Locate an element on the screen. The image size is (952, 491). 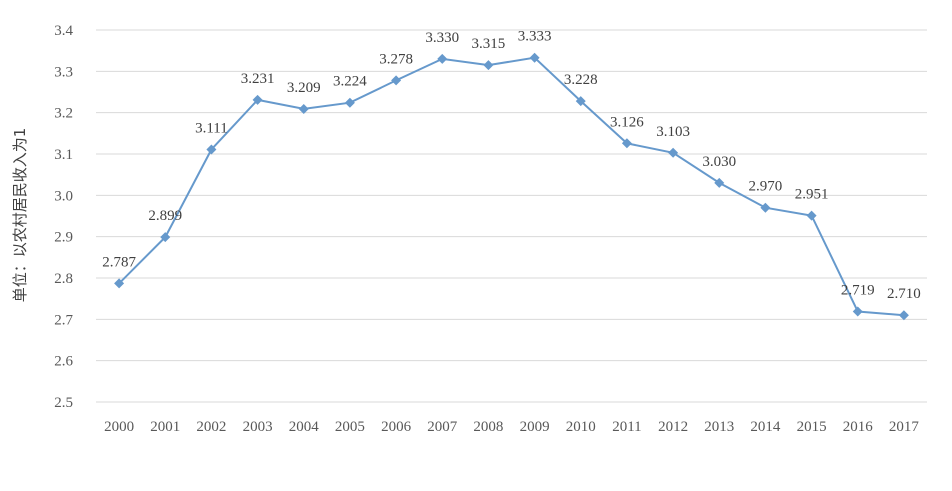
y-tick-label: 3.0 is located at coordinates (63, 196).